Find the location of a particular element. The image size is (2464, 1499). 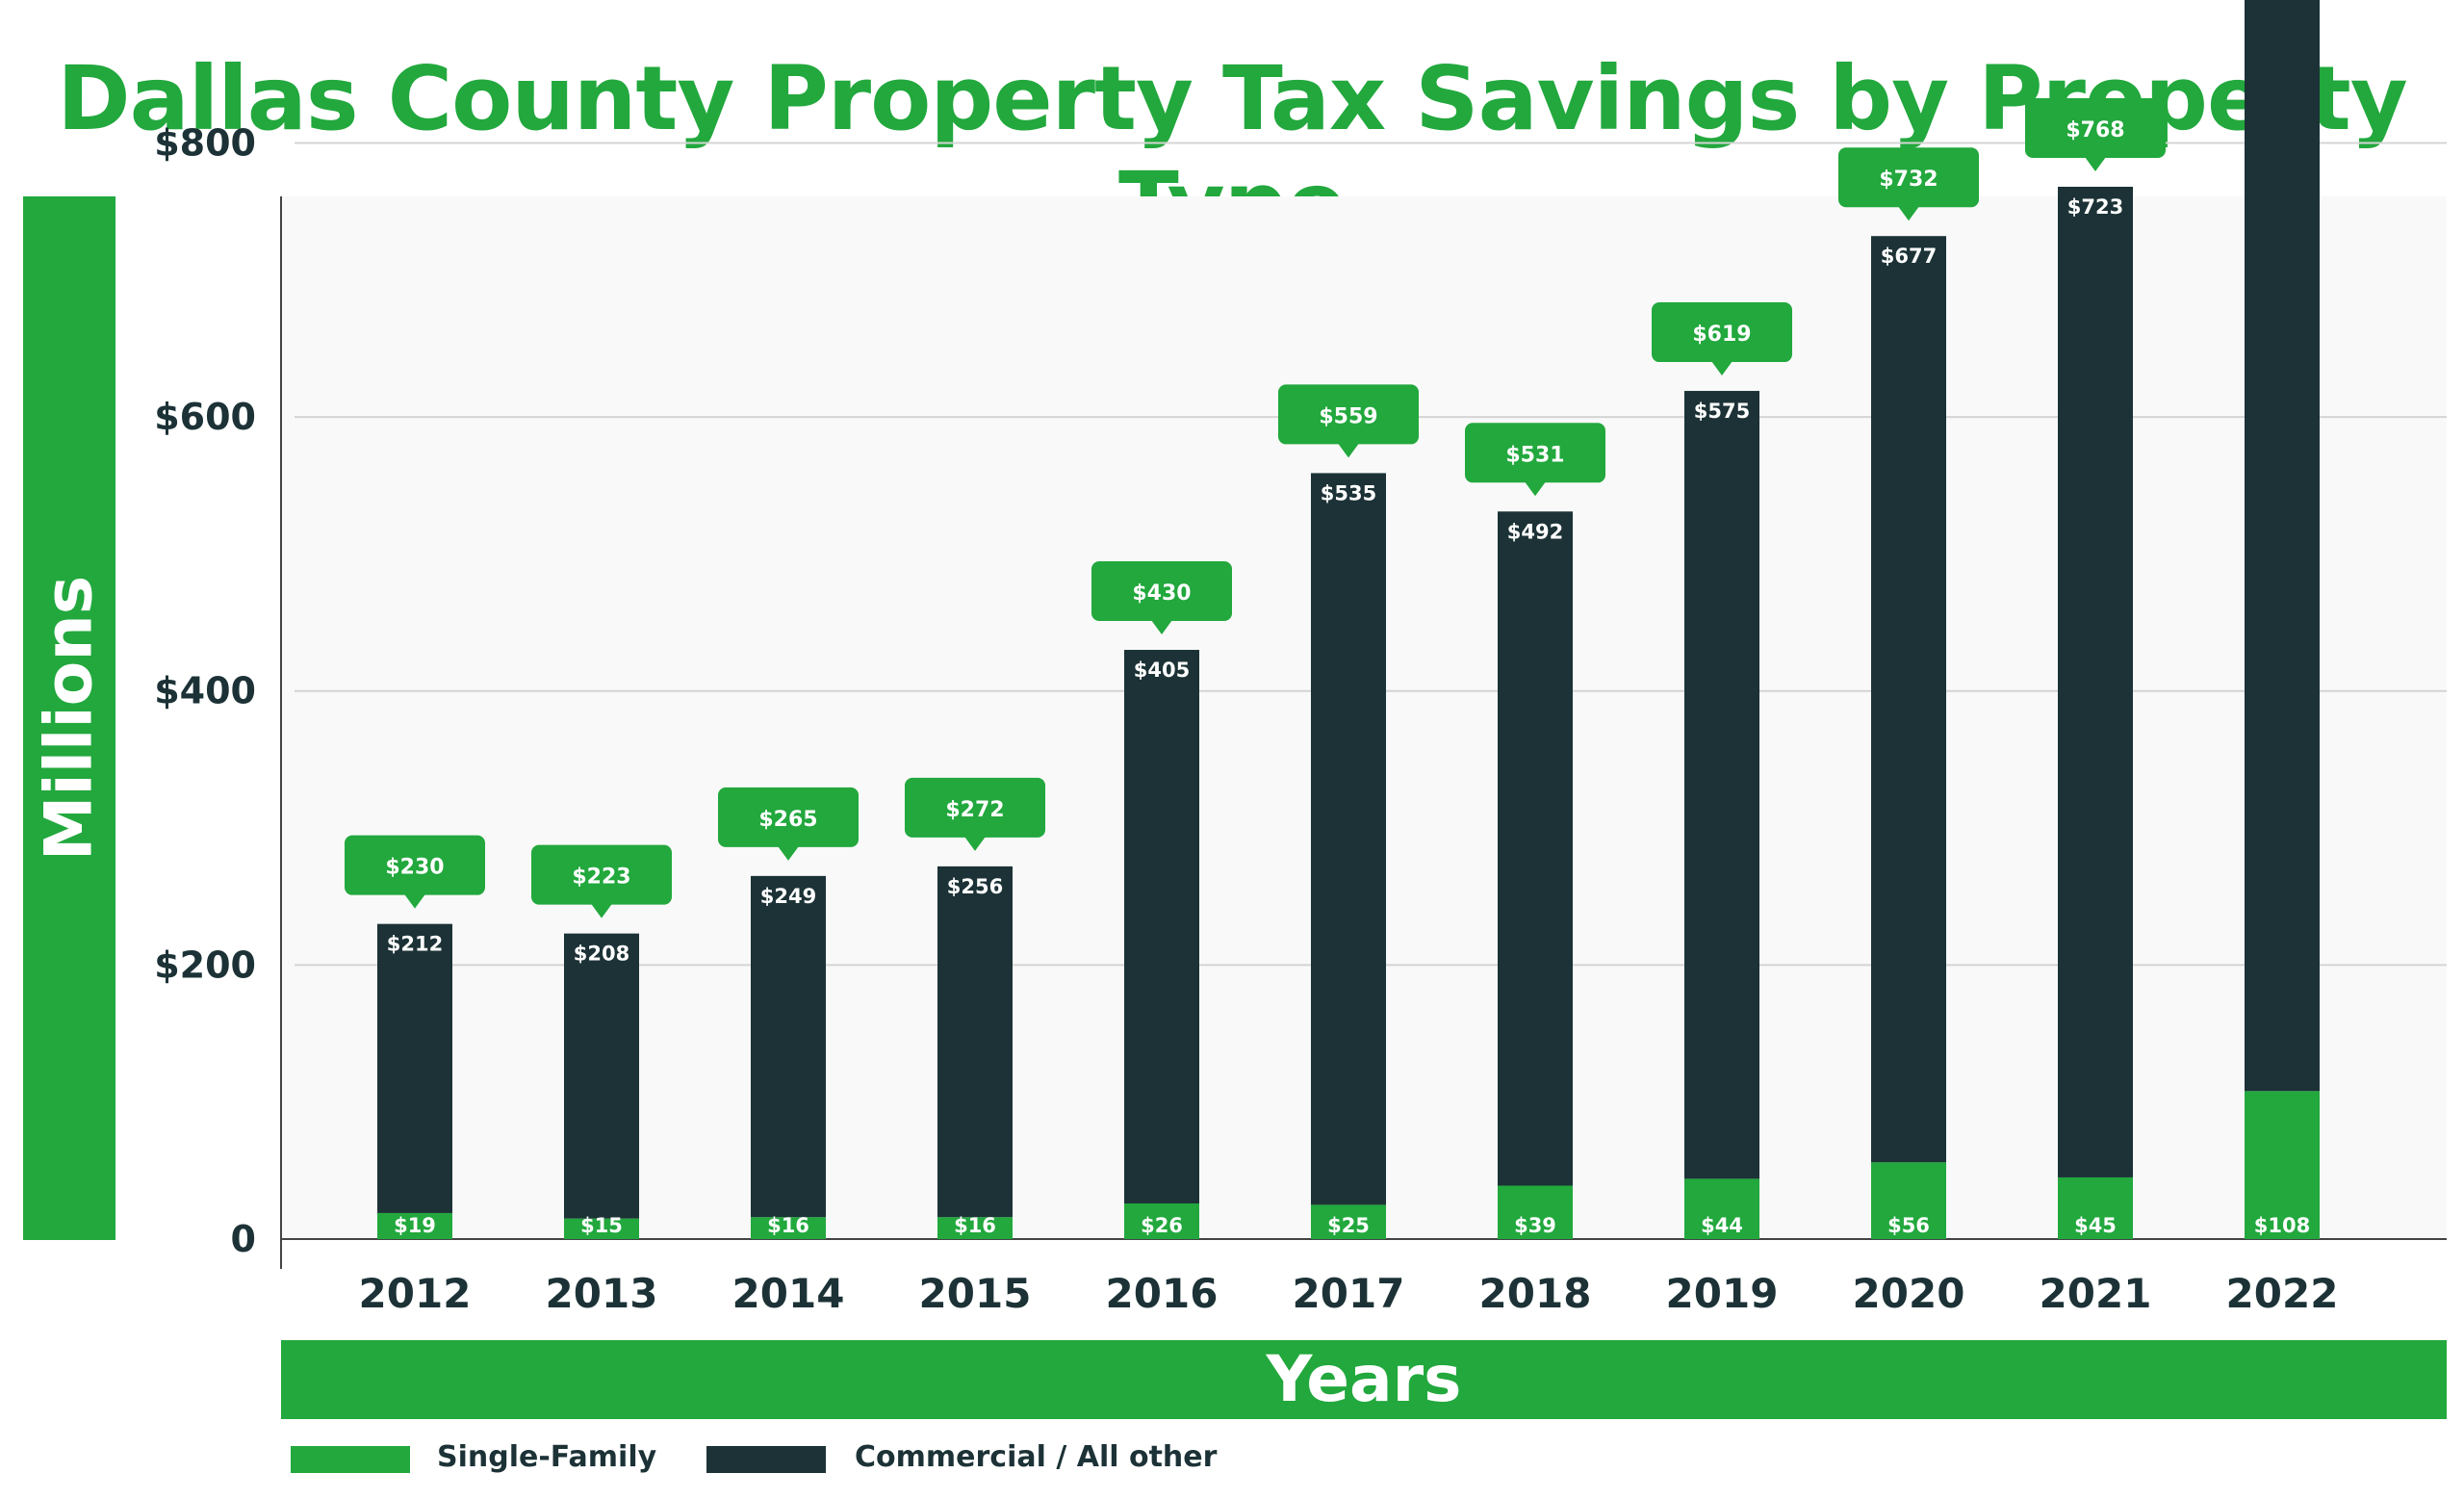

x-tick-label: 2012 is located at coordinates (415, 1293).